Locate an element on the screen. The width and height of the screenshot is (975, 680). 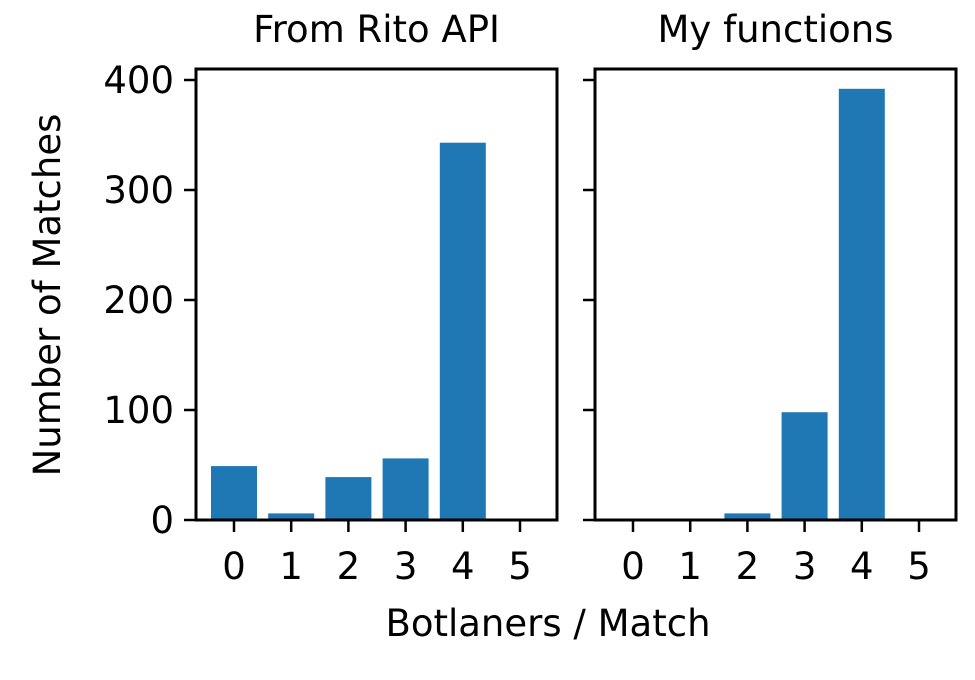
y-tick-label: 200 is located at coordinates (138, 300).